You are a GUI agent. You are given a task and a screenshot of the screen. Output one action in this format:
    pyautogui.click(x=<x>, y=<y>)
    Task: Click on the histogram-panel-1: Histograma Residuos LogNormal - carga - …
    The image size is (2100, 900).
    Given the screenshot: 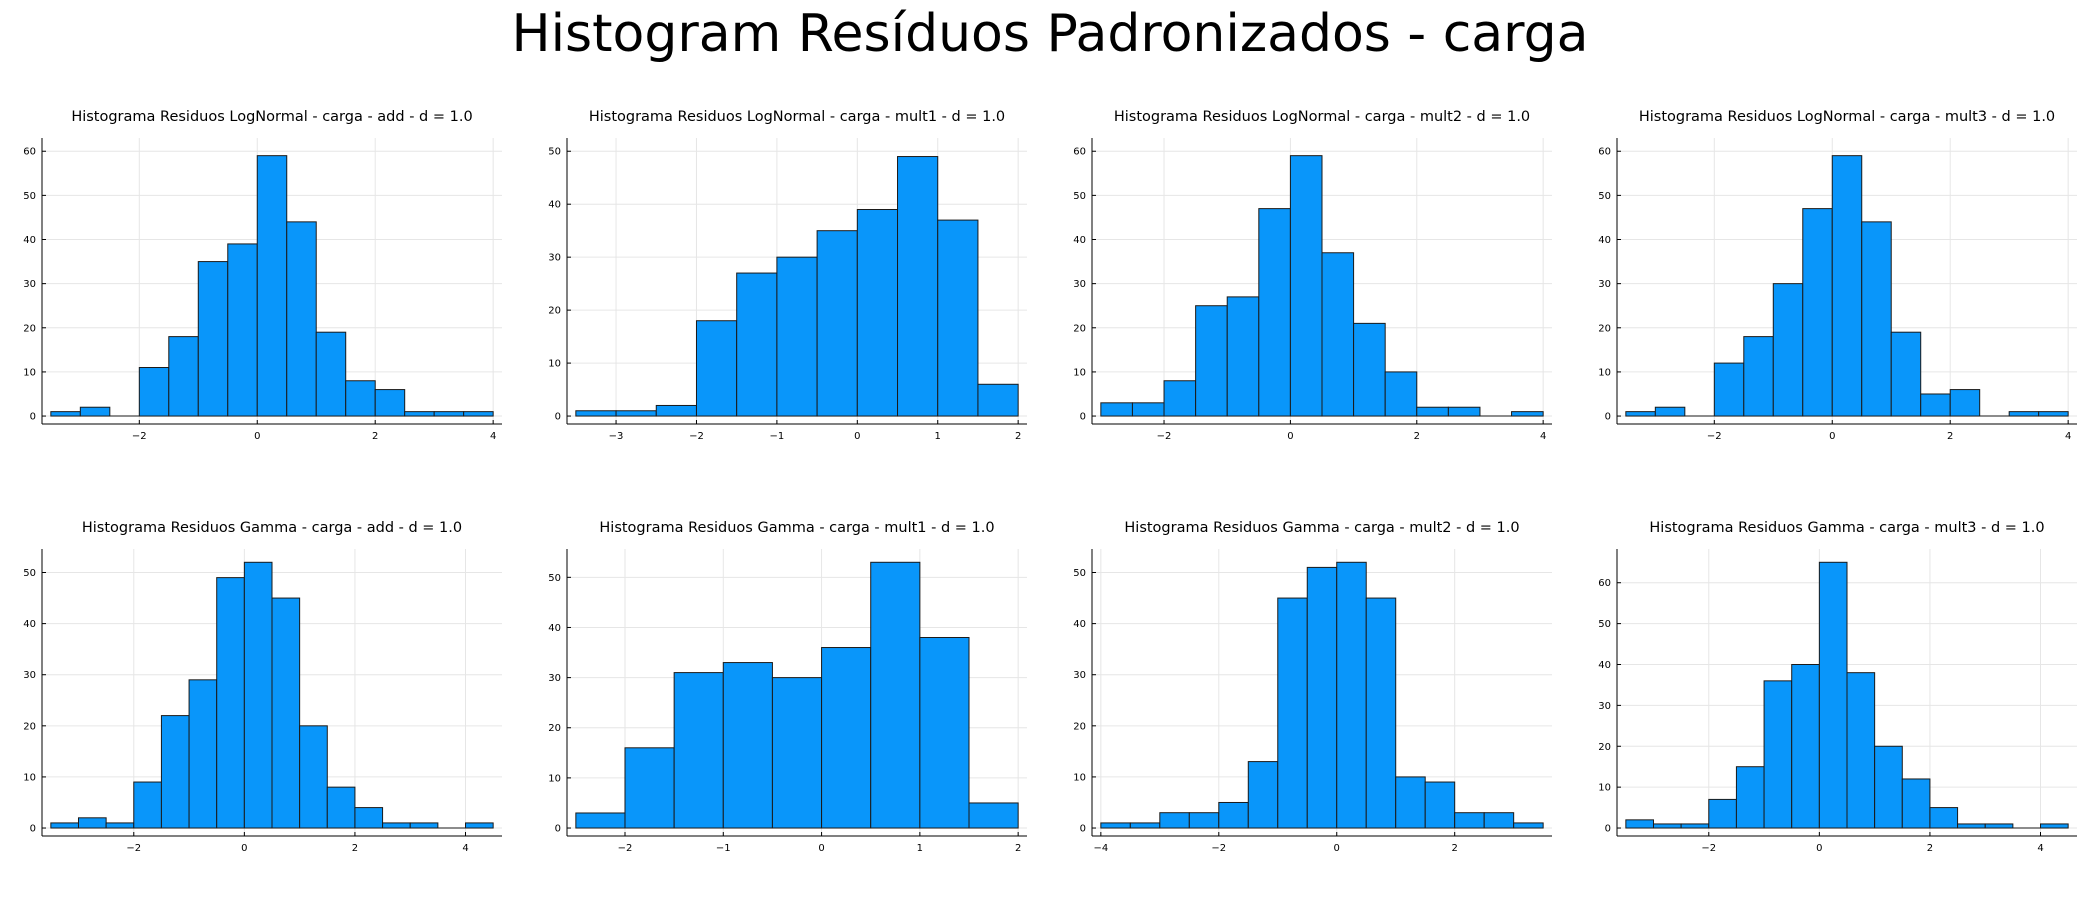 What is the action you would take?
    pyautogui.click(x=262, y=275)
    